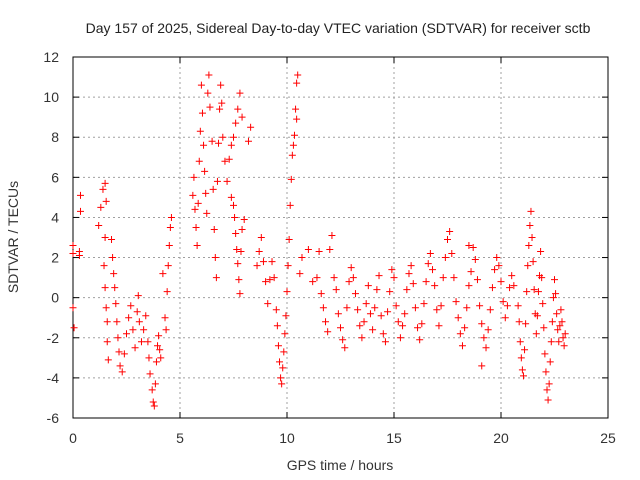 The image size is (640, 480). I want to click on x-tick-label: 15, so click(394, 438).